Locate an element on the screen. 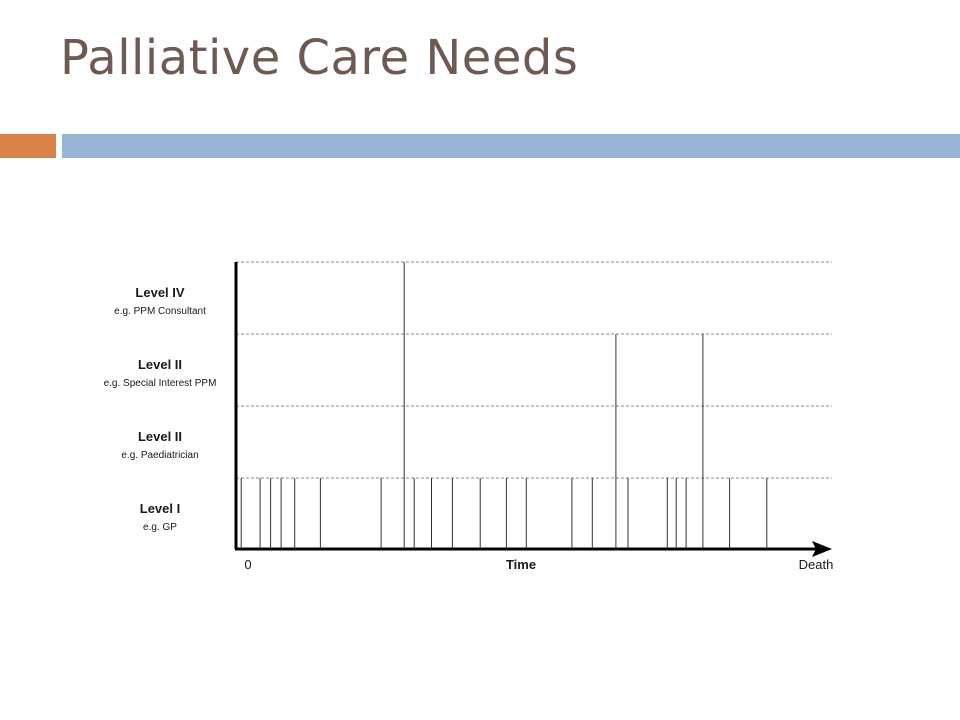 This screenshot has height=720, width=960. accent-bar-blue is located at coordinates (511, 146).